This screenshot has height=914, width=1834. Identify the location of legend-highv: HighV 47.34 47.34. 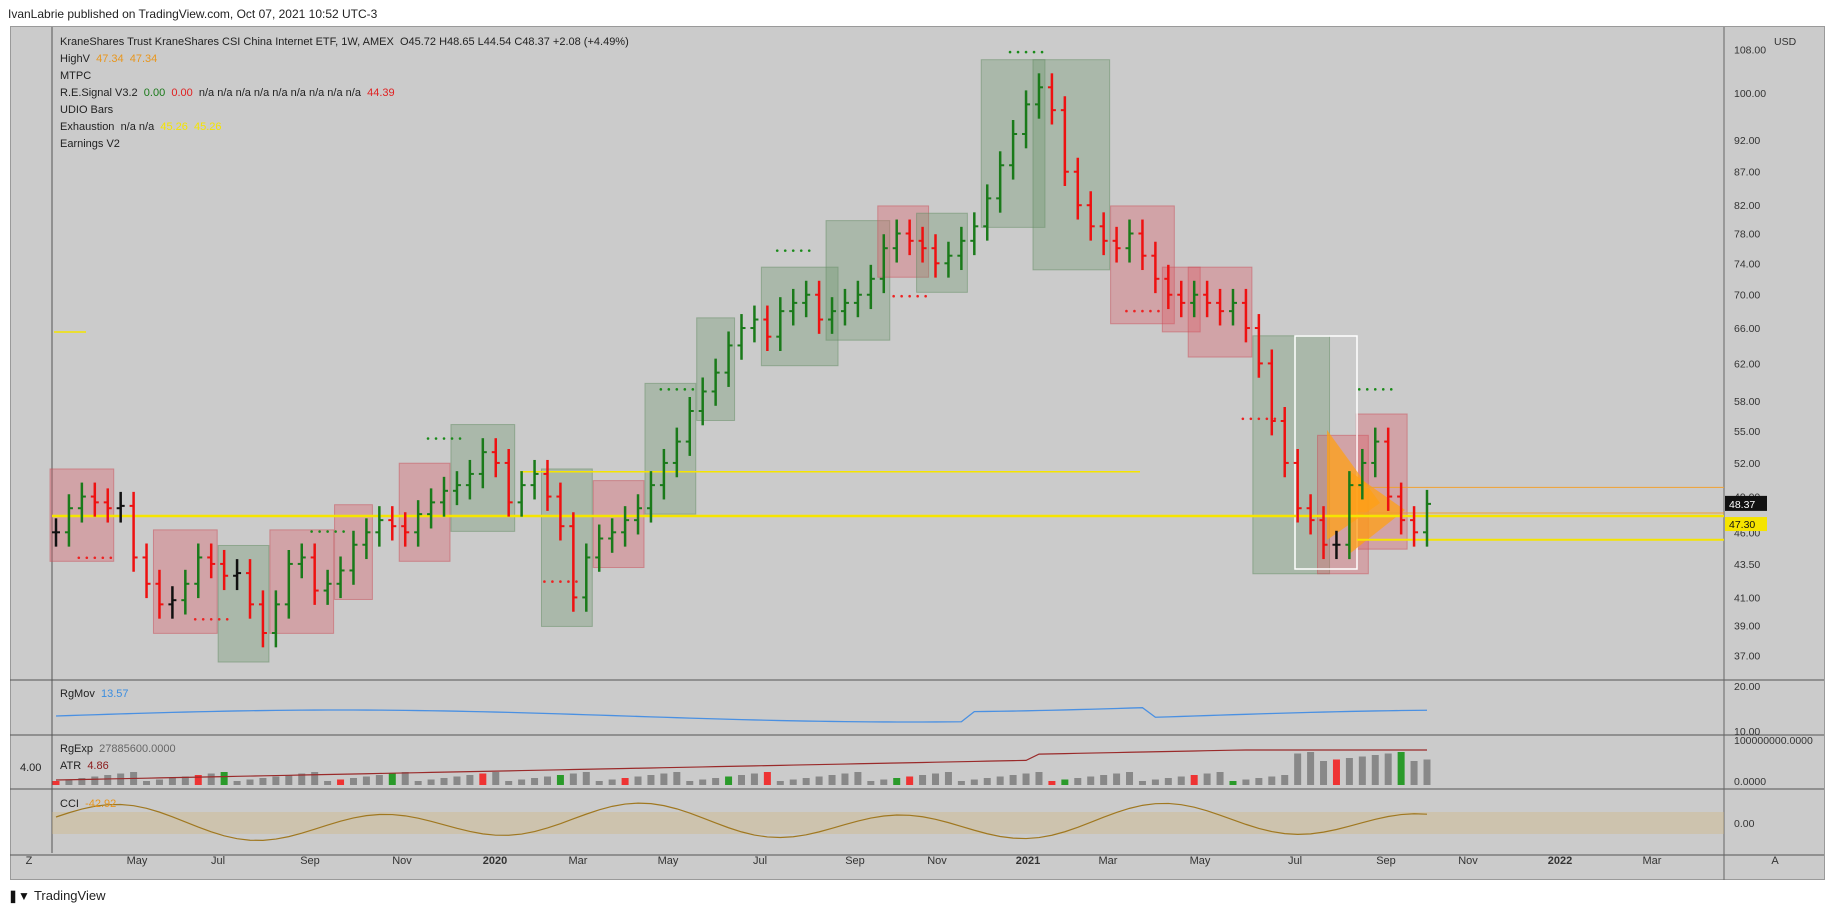
(109, 59).